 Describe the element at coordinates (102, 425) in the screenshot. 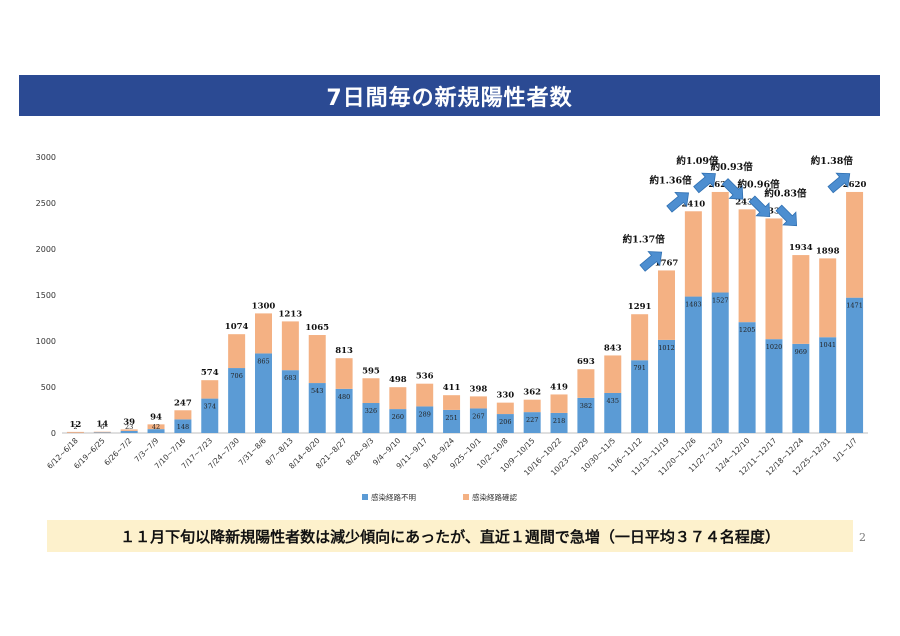

I see `bar-total-label: 14` at that location.